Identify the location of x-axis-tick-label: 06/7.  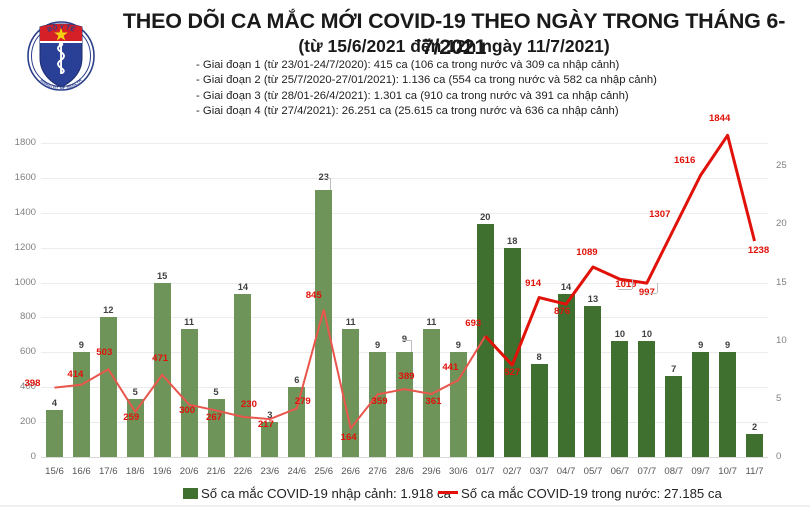
(620, 471).